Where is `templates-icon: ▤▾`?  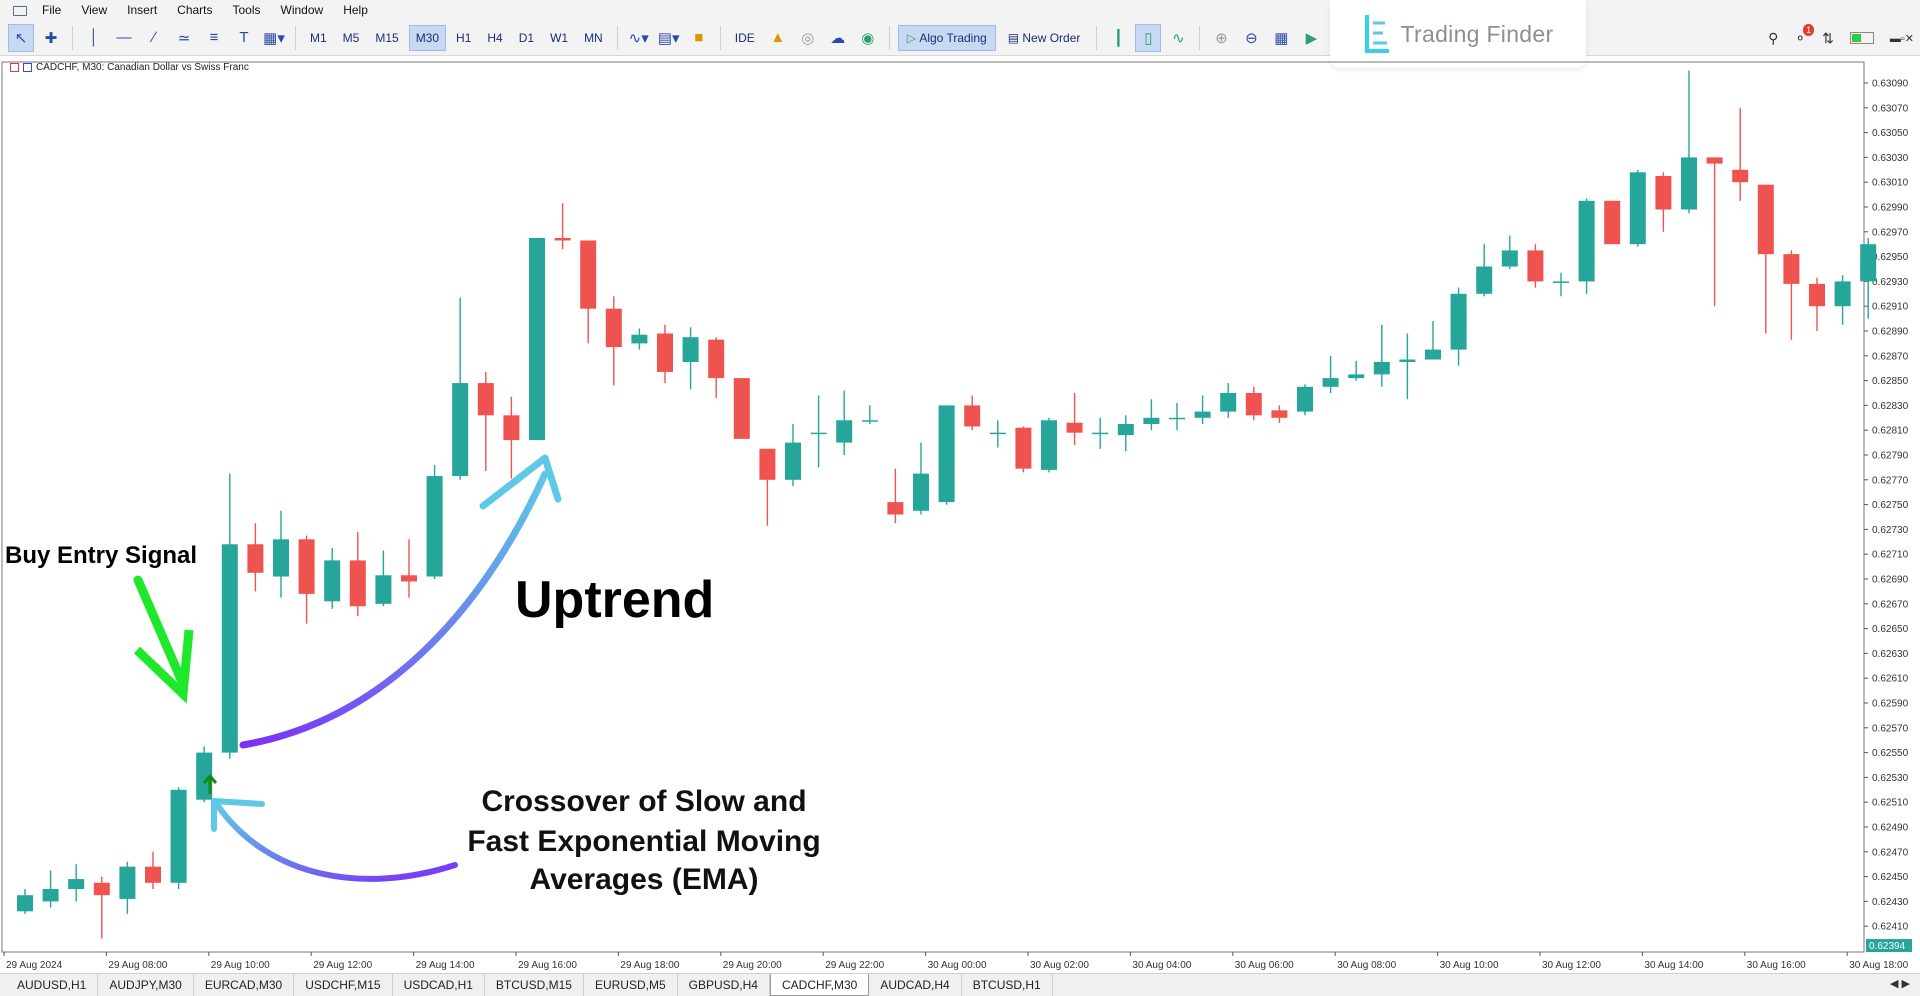 templates-icon: ▤▾ is located at coordinates (668, 38).